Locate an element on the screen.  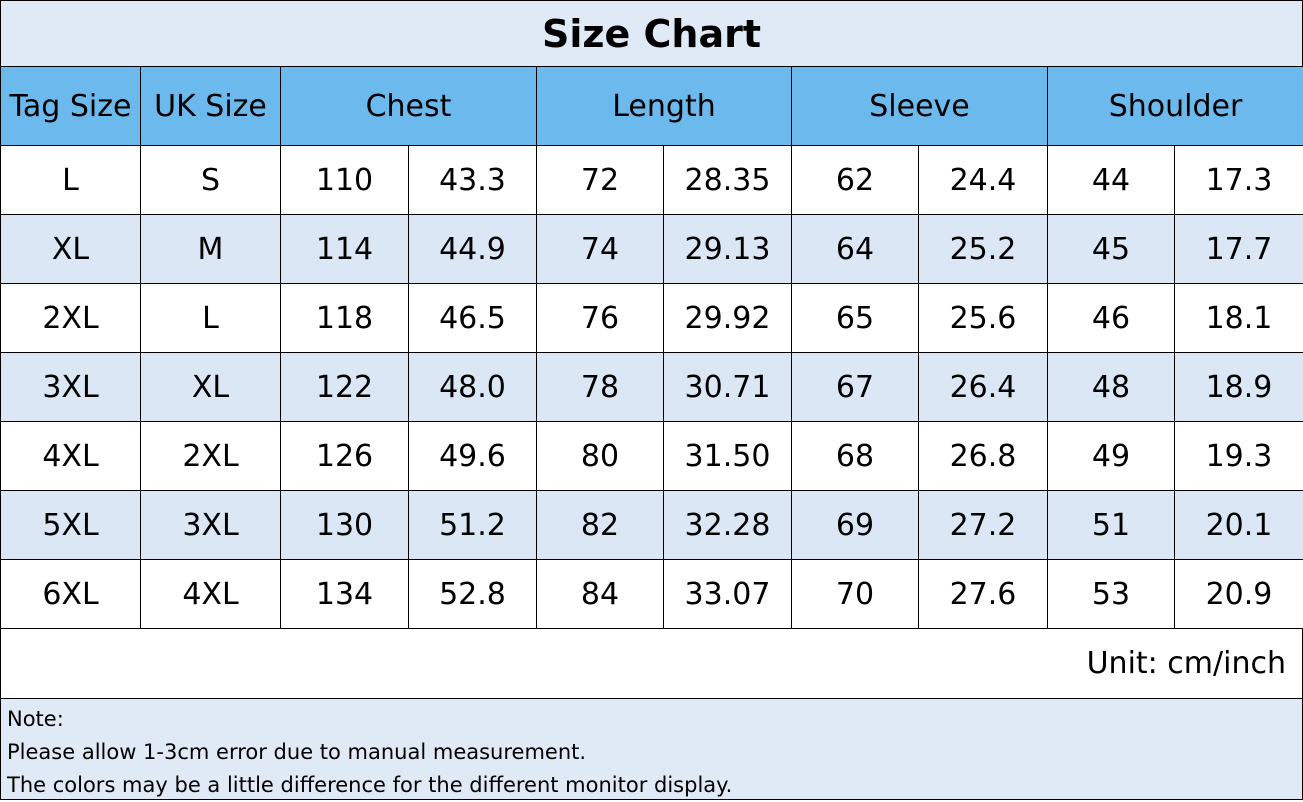
table-cell: 24.4 is located at coordinates (983, 180).